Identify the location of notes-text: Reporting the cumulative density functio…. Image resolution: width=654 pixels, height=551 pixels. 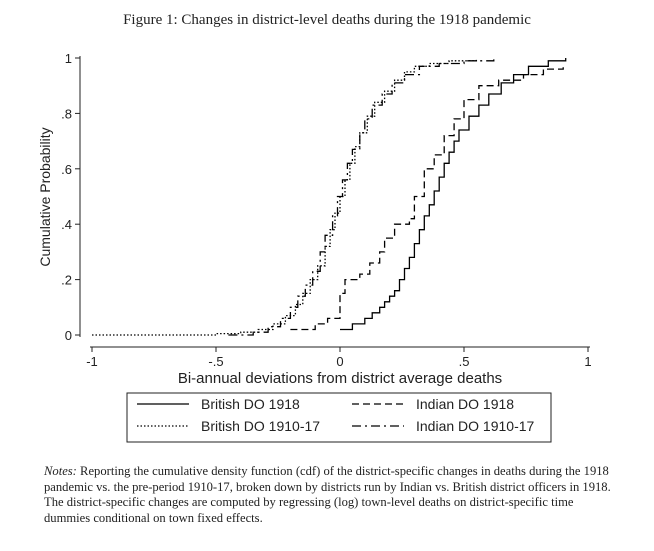
(327, 494).